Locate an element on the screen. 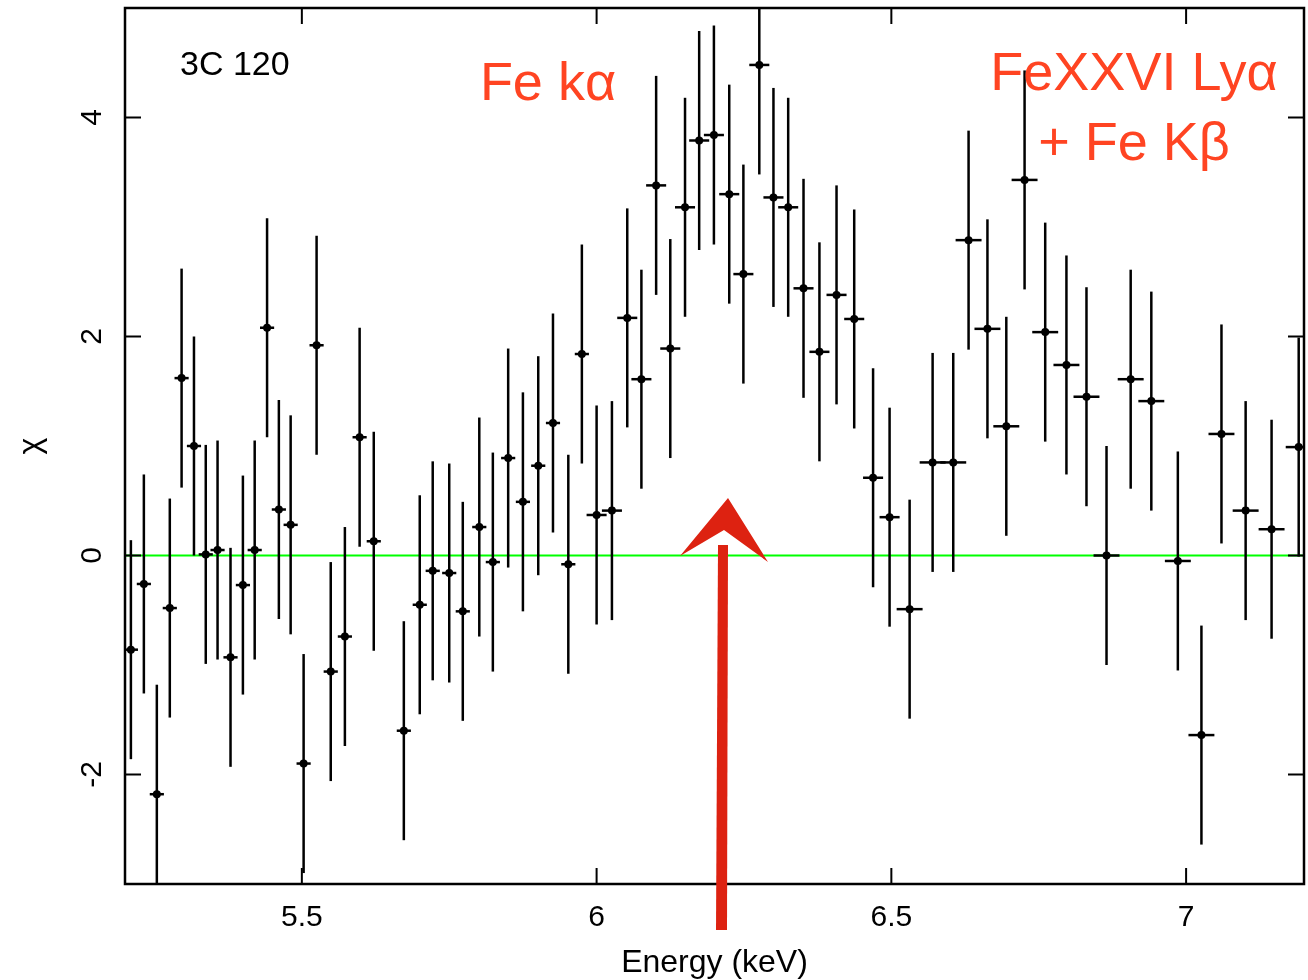 The image size is (1308, 980). y-tick-label: 0 is located at coordinates (90, 555).